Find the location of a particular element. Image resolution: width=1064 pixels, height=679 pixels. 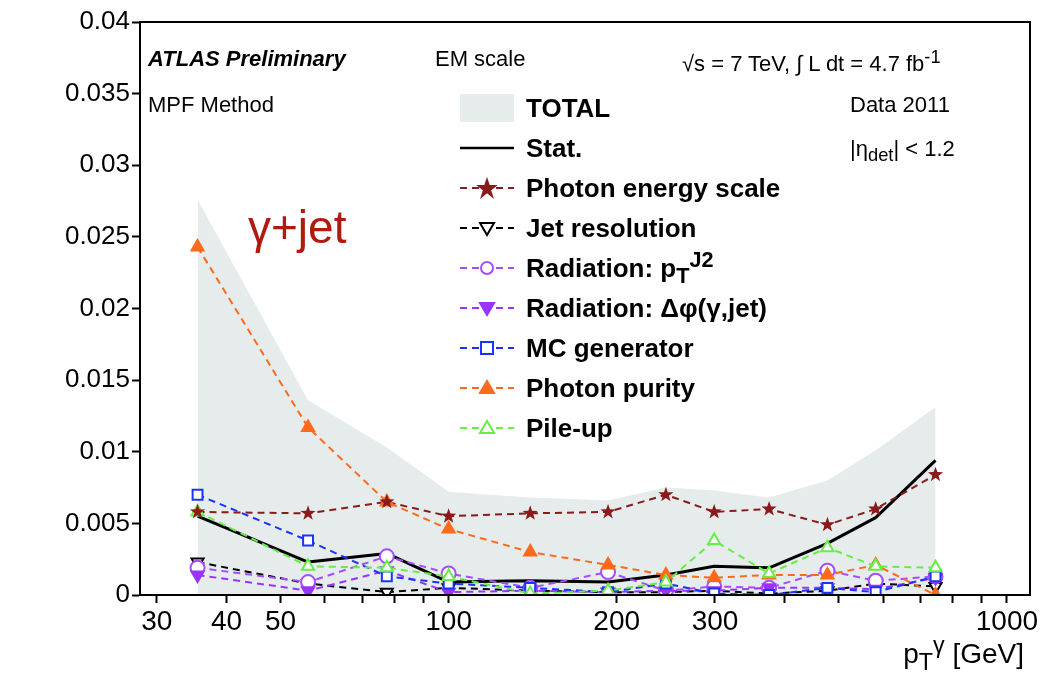

y-tick-label: 0.035 is located at coordinates (97, 91).